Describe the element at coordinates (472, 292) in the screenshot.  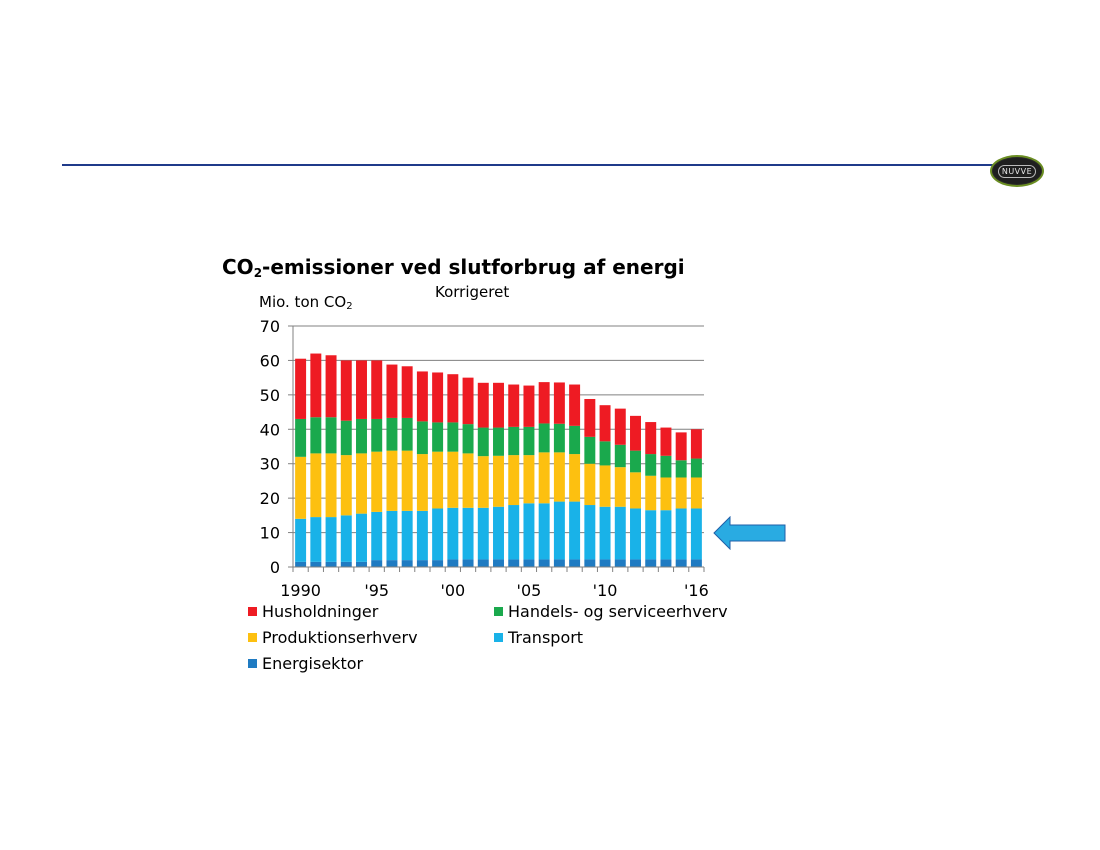
I see `chart-subtitle: Korrigeret` at that location.